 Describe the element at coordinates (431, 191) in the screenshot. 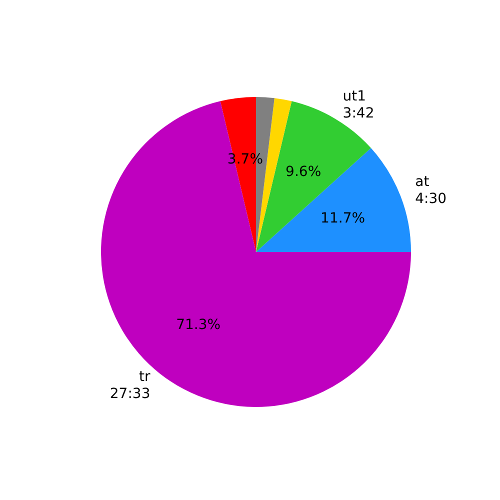

I see `slice-label: at 4:30` at that location.